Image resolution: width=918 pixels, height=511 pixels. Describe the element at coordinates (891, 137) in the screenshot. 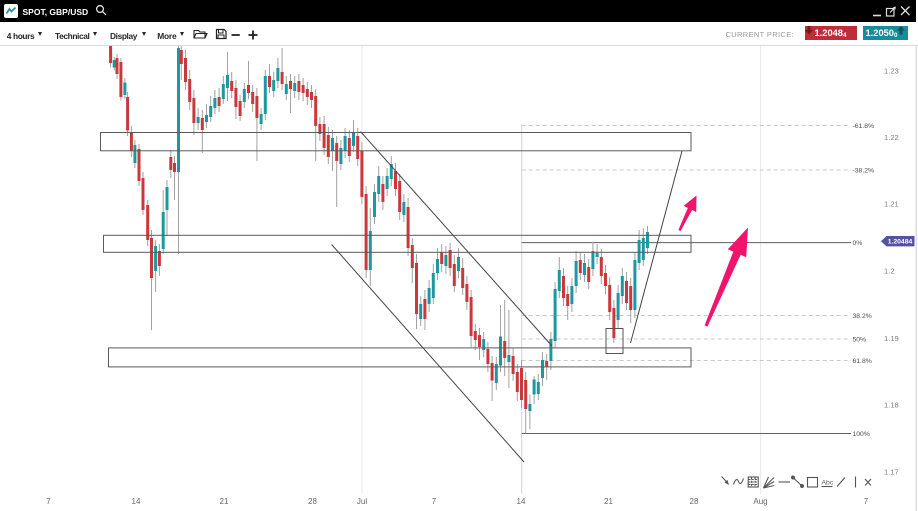

I see `svg-text: 1.22` at that location.